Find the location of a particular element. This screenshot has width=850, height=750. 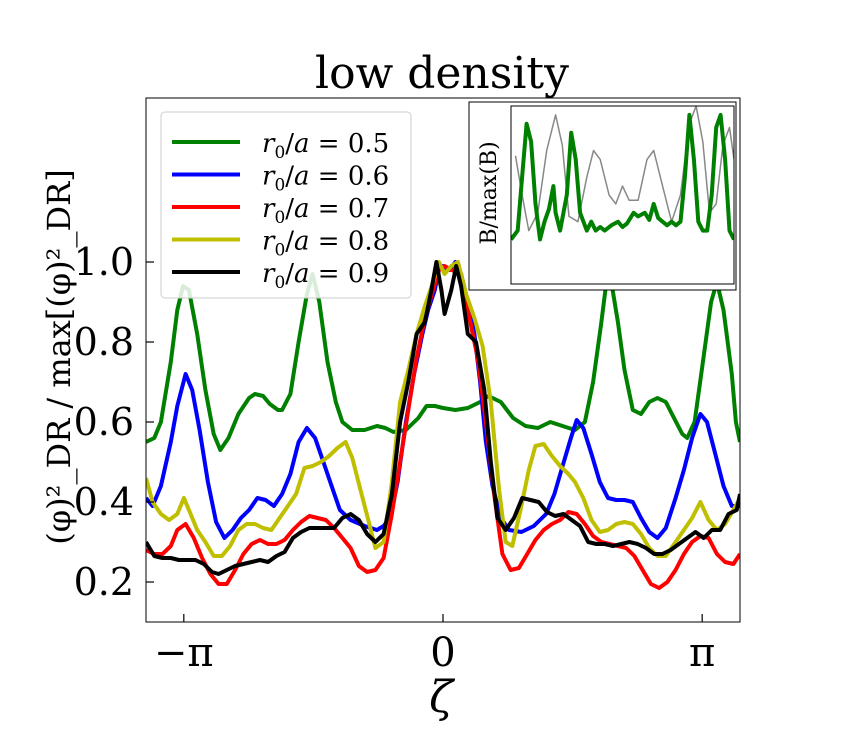

y-tick-label: 0.8 is located at coordinates (104, 342).